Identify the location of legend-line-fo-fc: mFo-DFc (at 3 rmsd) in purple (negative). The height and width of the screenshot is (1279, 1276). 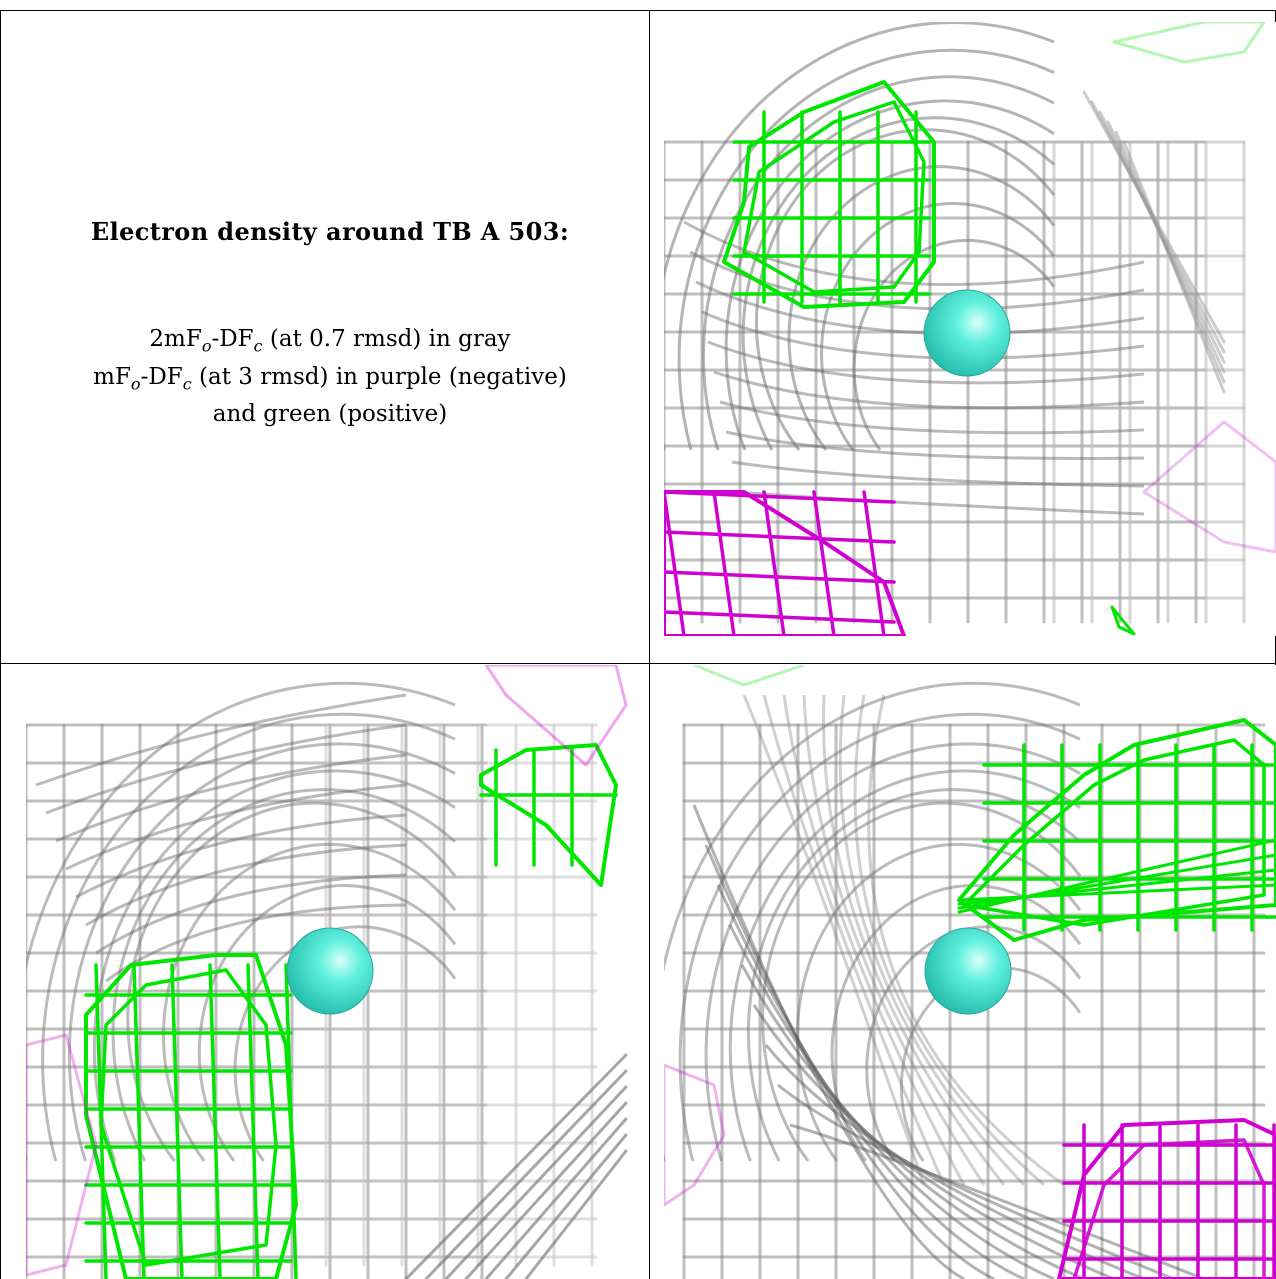
(330, 378).